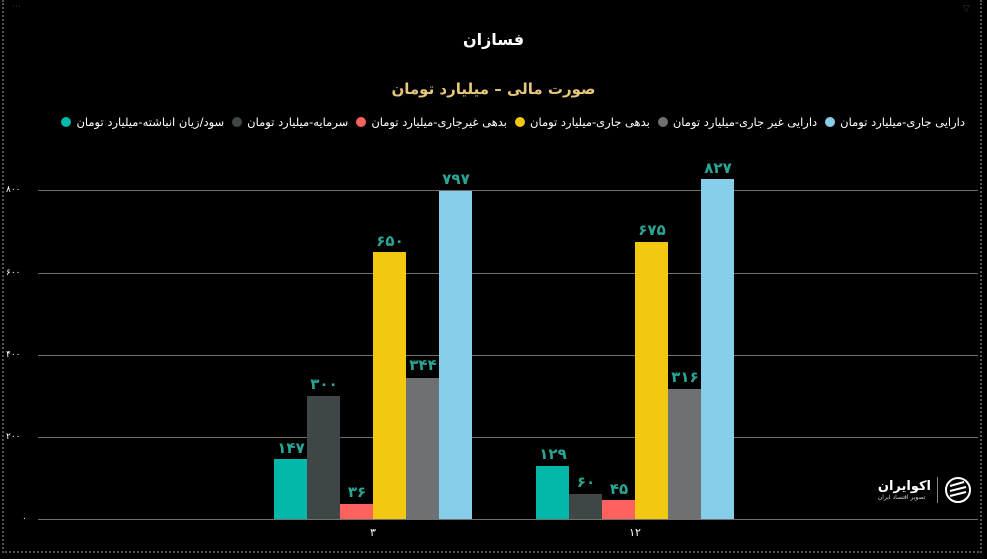  What do you see at coordinates (373, 532) in the screenshot?
I see `x-tick: ۳` at bounding box center [373, 532].